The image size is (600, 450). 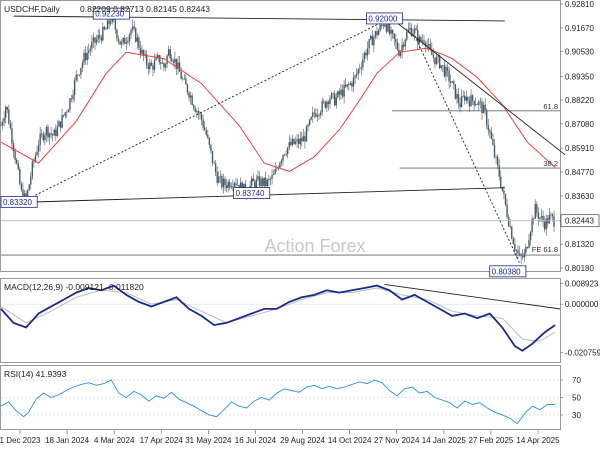 What do you see at coordinates (538, 440) in the screenshot?
I see `date-tick-label: 14 Apr 2025` at bounding box center [538, 440].